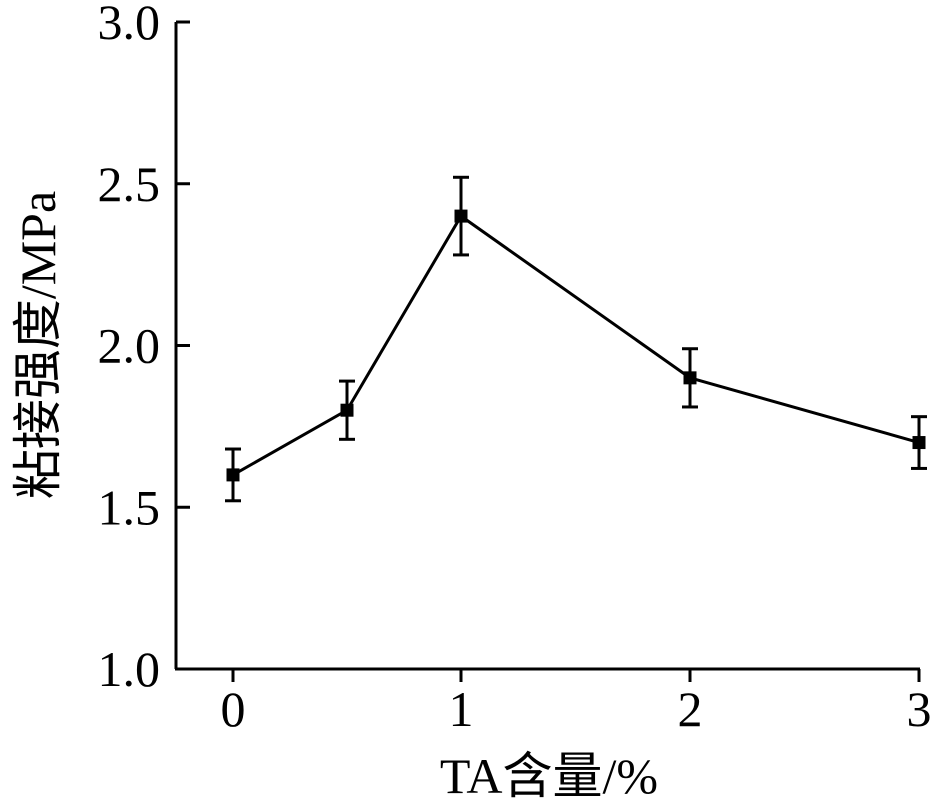 The image size is (931, 804). What do you see at coordinates (38, 345) in the screenshot?
I see `y-axis-title: 粘接强度/MPa` at bounding box center [38, 345].